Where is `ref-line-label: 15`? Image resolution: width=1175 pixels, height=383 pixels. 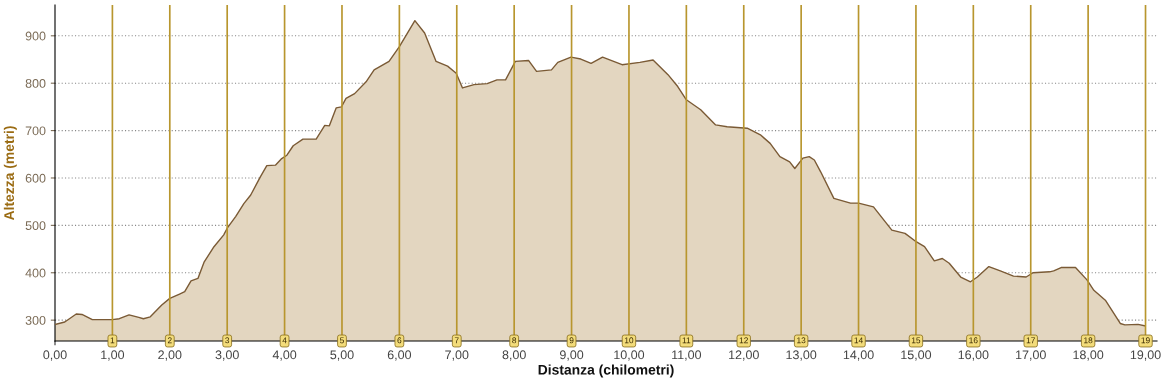 ref-line-label: 15 is located at coordinates (916, 340).